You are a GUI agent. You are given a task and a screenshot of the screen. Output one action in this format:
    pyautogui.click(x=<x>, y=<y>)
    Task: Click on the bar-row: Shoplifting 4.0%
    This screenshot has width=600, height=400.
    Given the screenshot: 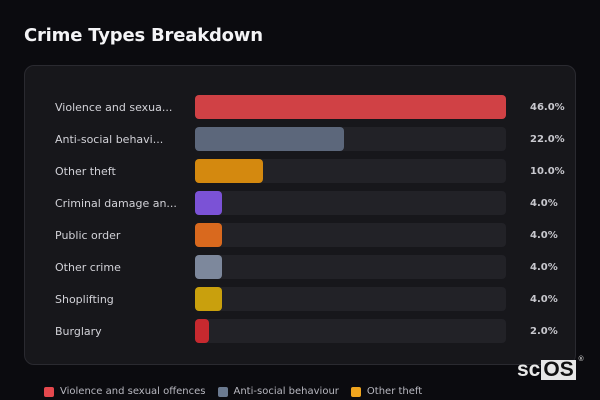 What is the action you would take?
    pyautogui.click(x=300, y=299)
    